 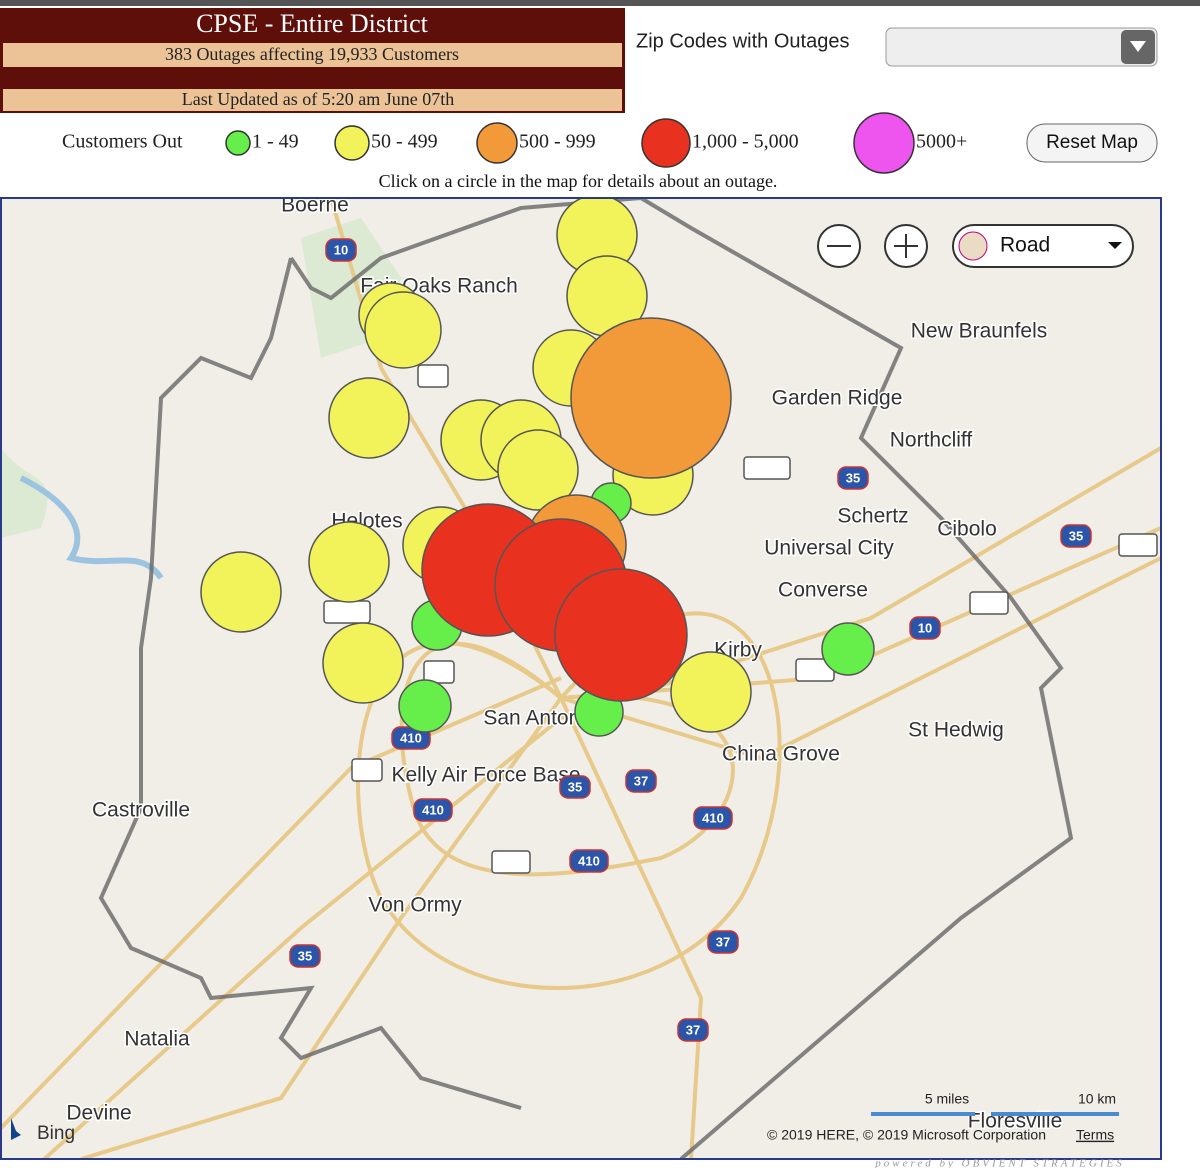 What do you see at coordinates (745, 142) in the screenshot?
I see `legend-label: 1,000 - 5,000` at bounding box center [745, 142].